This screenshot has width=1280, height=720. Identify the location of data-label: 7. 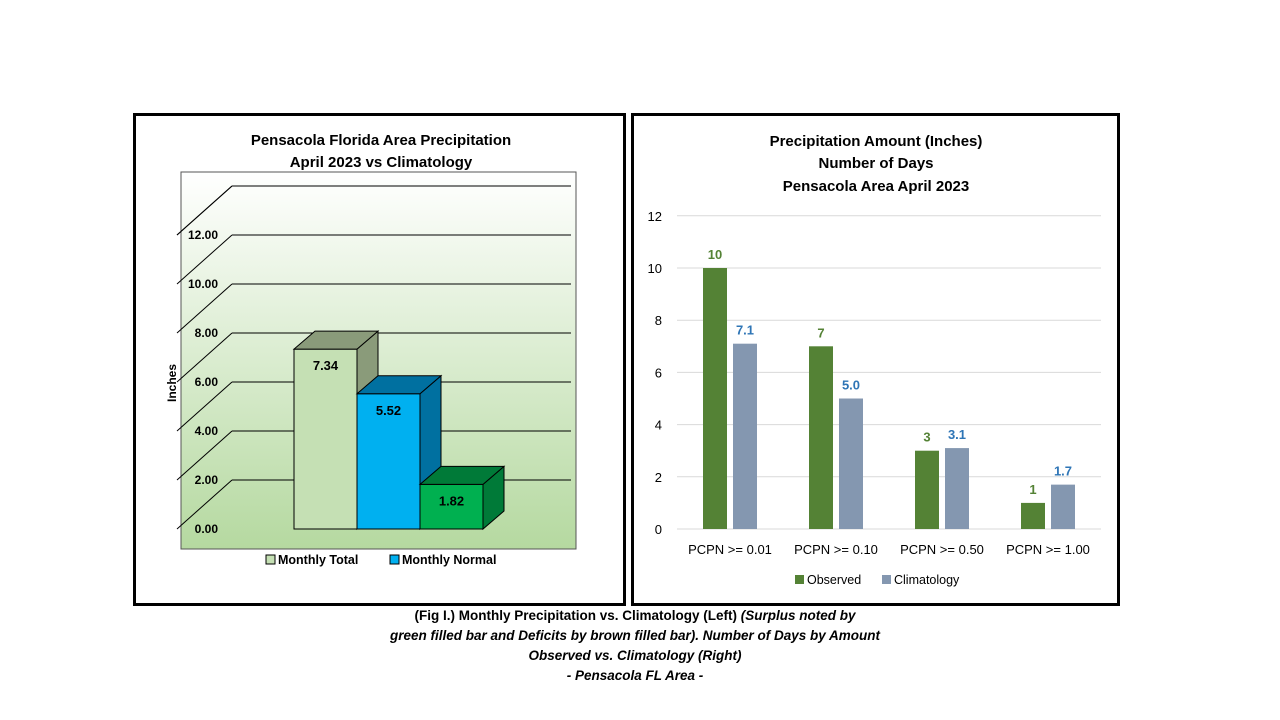
(820, 332).